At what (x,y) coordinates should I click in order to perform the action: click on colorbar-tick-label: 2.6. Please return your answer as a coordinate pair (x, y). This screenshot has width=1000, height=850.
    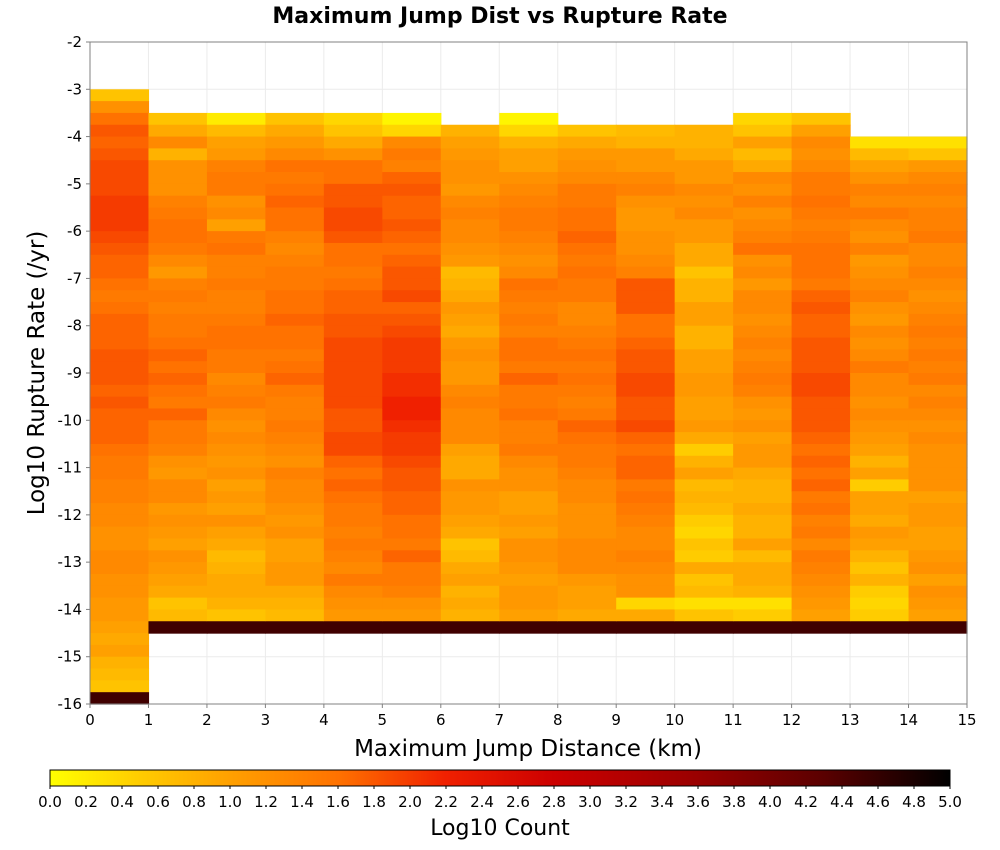
    Looking at the image, I should click on (518, 802).